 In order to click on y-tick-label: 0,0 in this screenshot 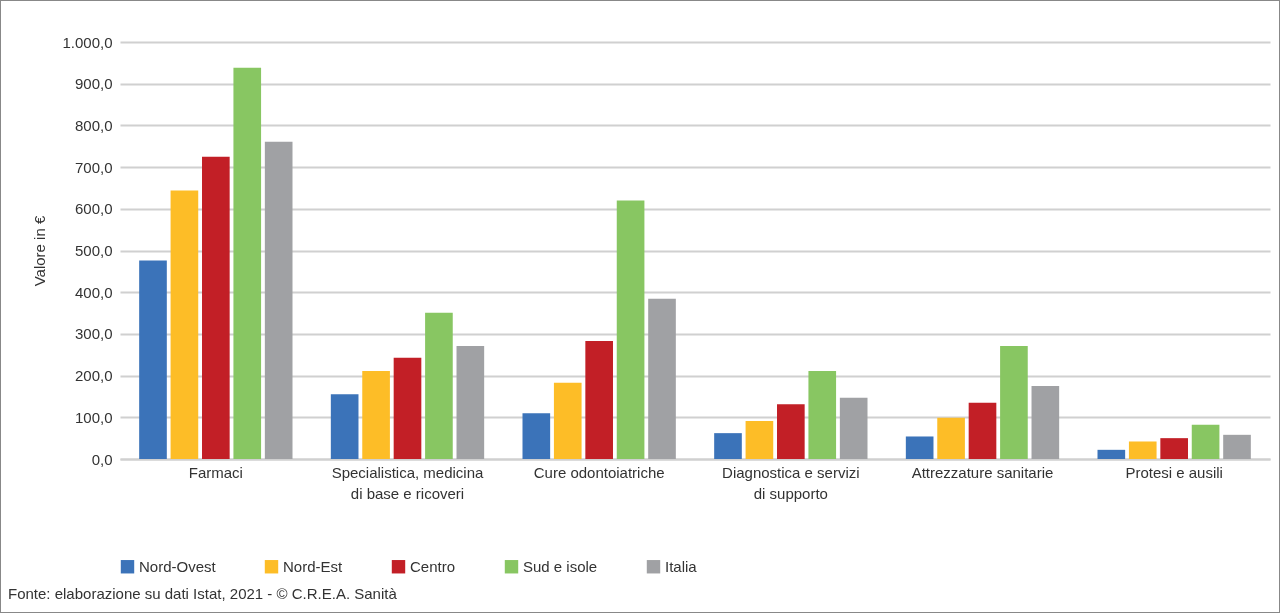, I will do `click(102, 459)`.